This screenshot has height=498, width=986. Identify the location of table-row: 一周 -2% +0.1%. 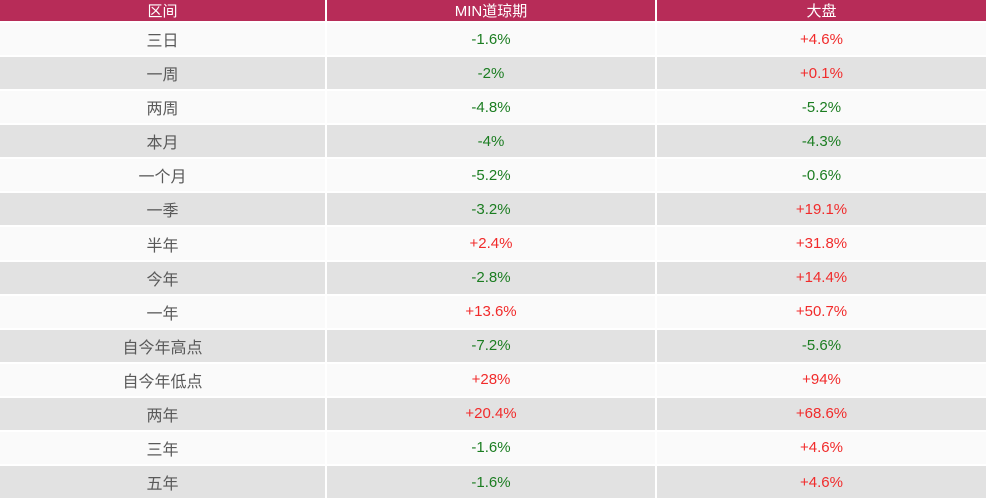
(493, 73).